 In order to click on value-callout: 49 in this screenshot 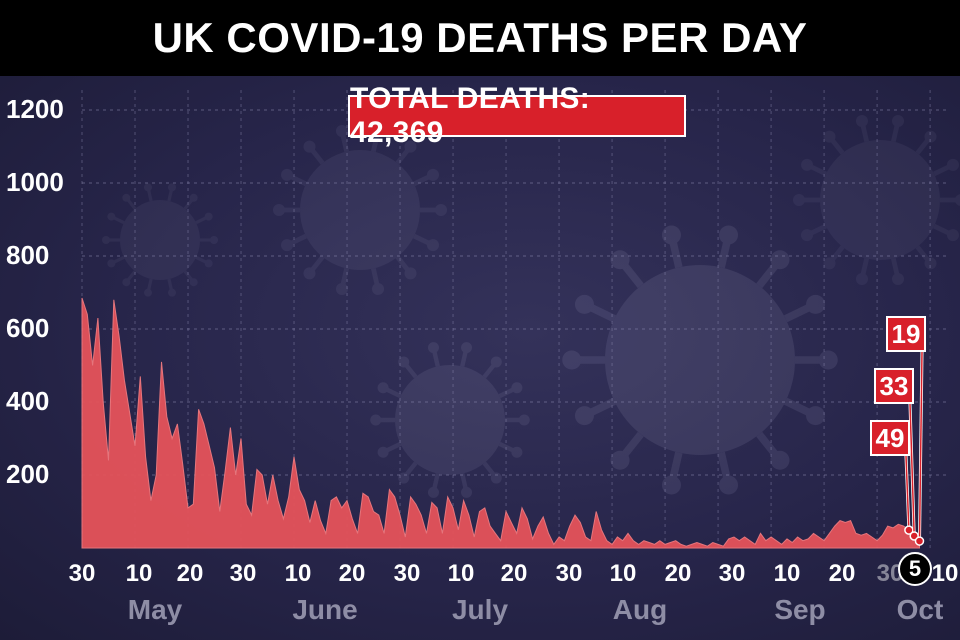, I will do `click(890, 438)`.